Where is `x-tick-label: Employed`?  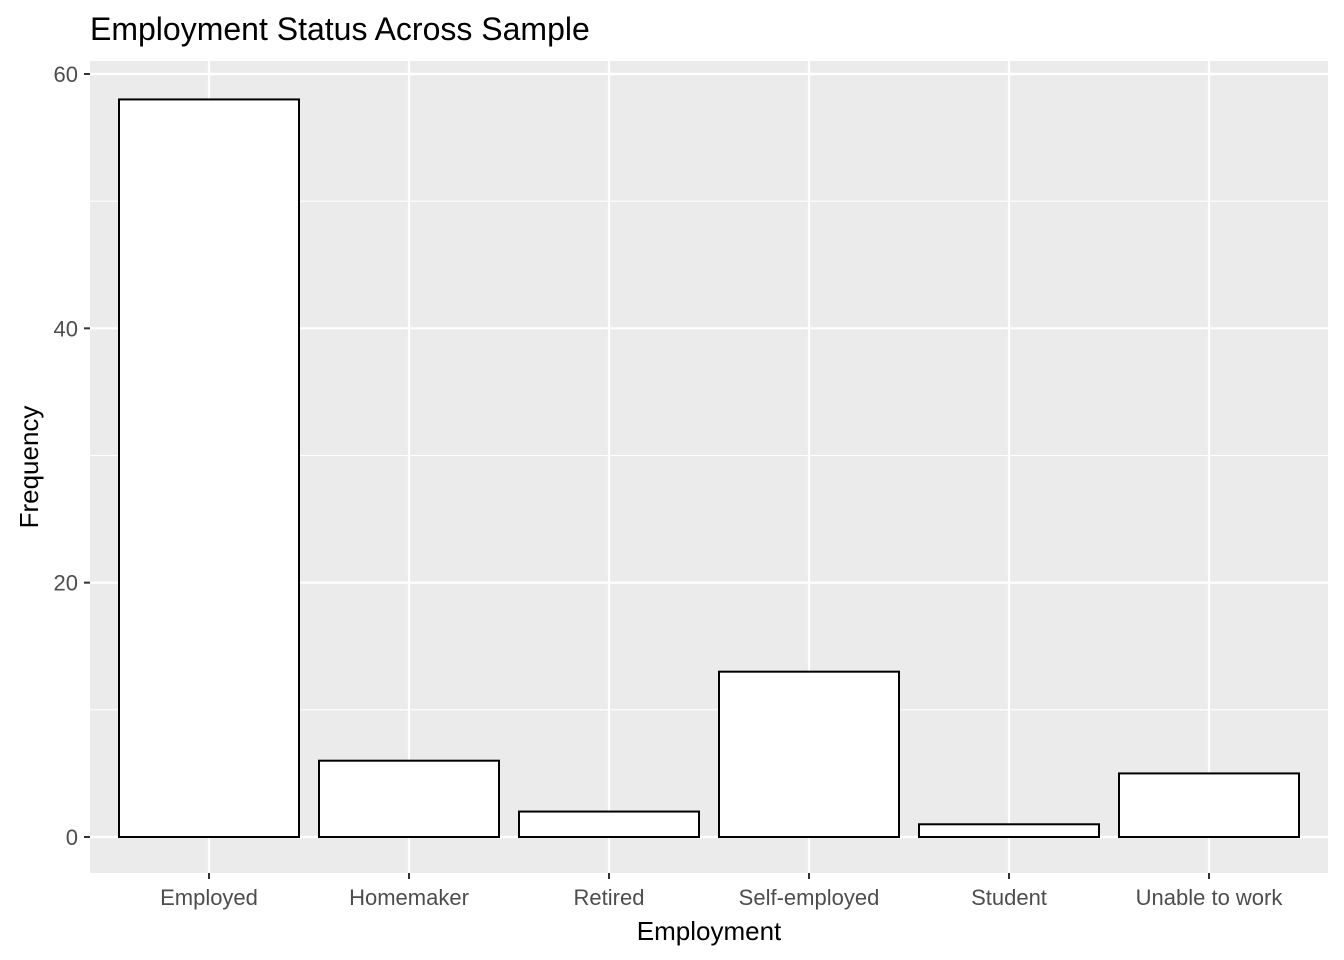 x-tick-label: Employed is located at coordinates (209, 897).